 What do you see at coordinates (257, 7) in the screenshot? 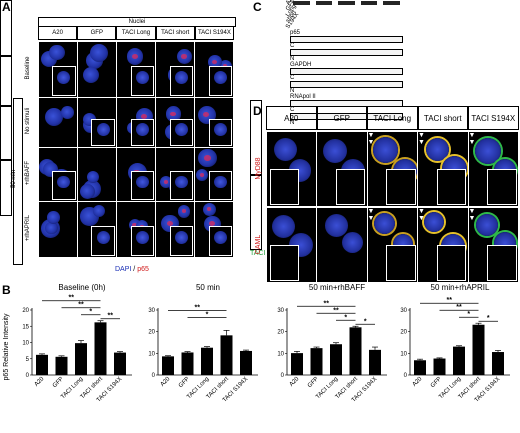
I see `panel-c-label: C` at bounding box center [257, 7].